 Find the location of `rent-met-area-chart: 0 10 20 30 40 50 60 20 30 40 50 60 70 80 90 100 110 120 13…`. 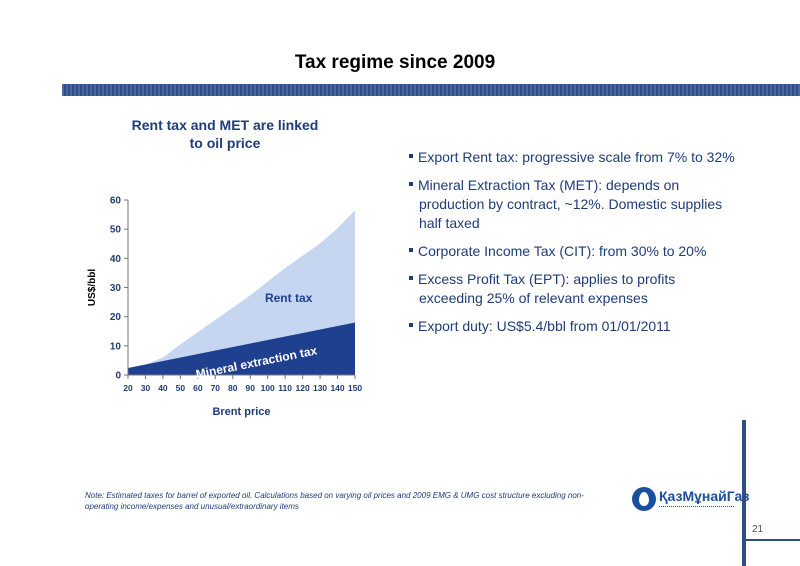

rent-met-area-chart: 0 10 20 30 40 50 60 20 30 40 50 60 70 80 90 100 110 120 13… is located at coordinates (224, 307).